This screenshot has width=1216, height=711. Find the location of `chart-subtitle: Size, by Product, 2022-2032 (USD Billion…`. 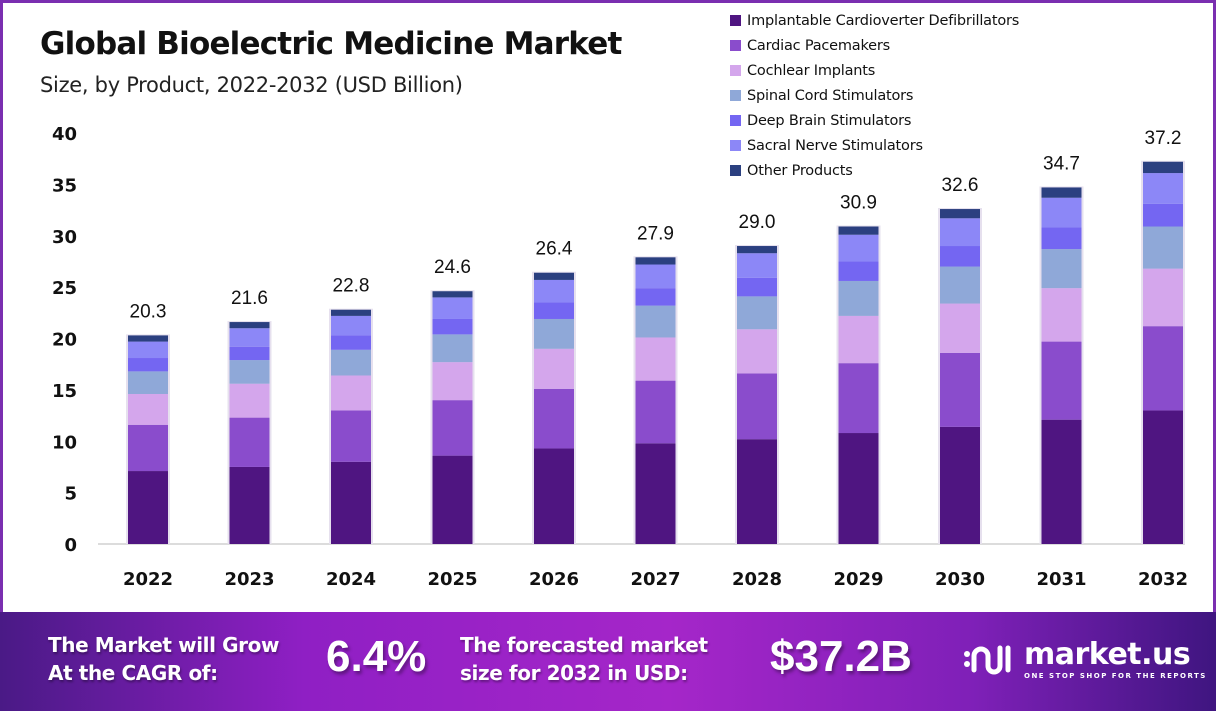

chart-subtitle: Size, by Product, 2022-2032 (USD Billion… is located at coordinates (251, 85).